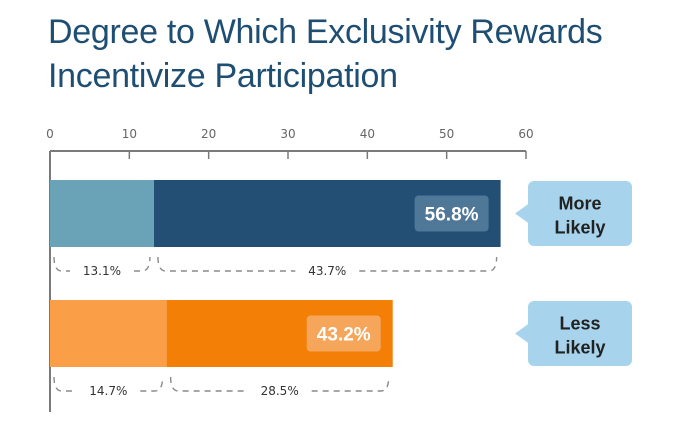 The image size is (700, 429). I want to click on x-tick-label: 10, so click(129, 134).